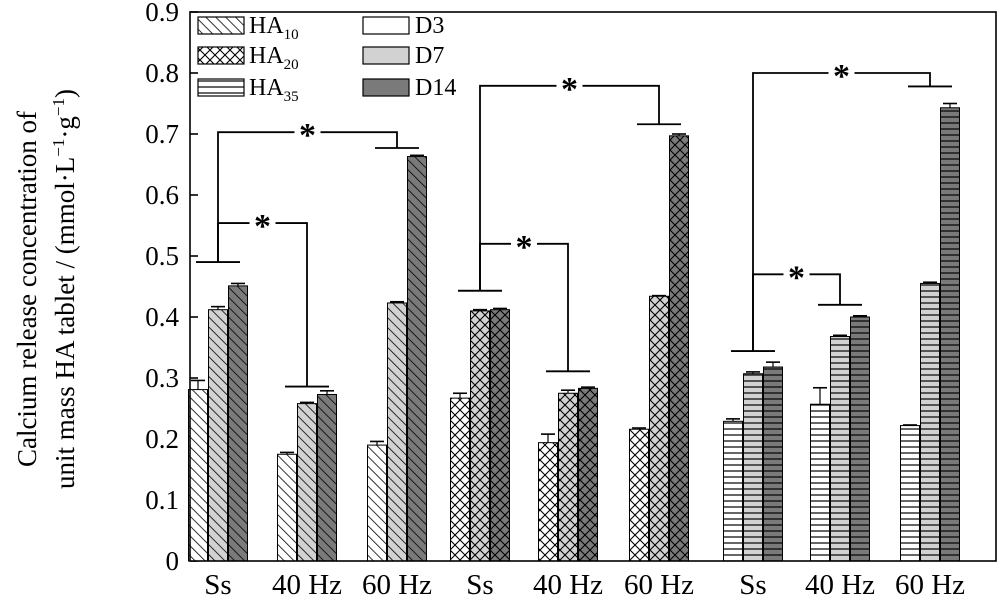 Image resolution: width=1000 pixels, height=601 pixels. I want to click on legend-days: D3 D7 D14, so click(409, 57).